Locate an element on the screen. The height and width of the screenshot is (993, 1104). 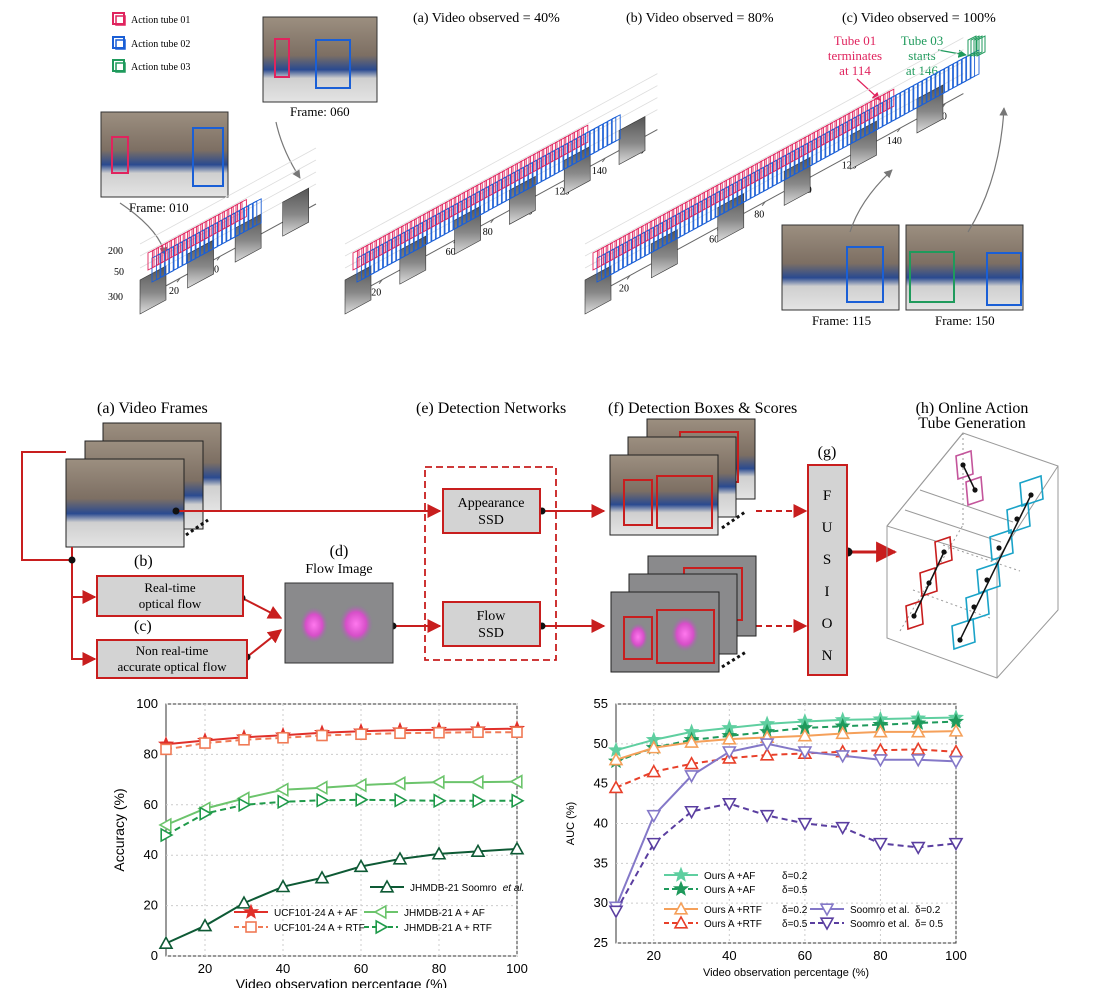
legend-entry: JHMDB-21 A + AF is located at coordinates (424, 912).